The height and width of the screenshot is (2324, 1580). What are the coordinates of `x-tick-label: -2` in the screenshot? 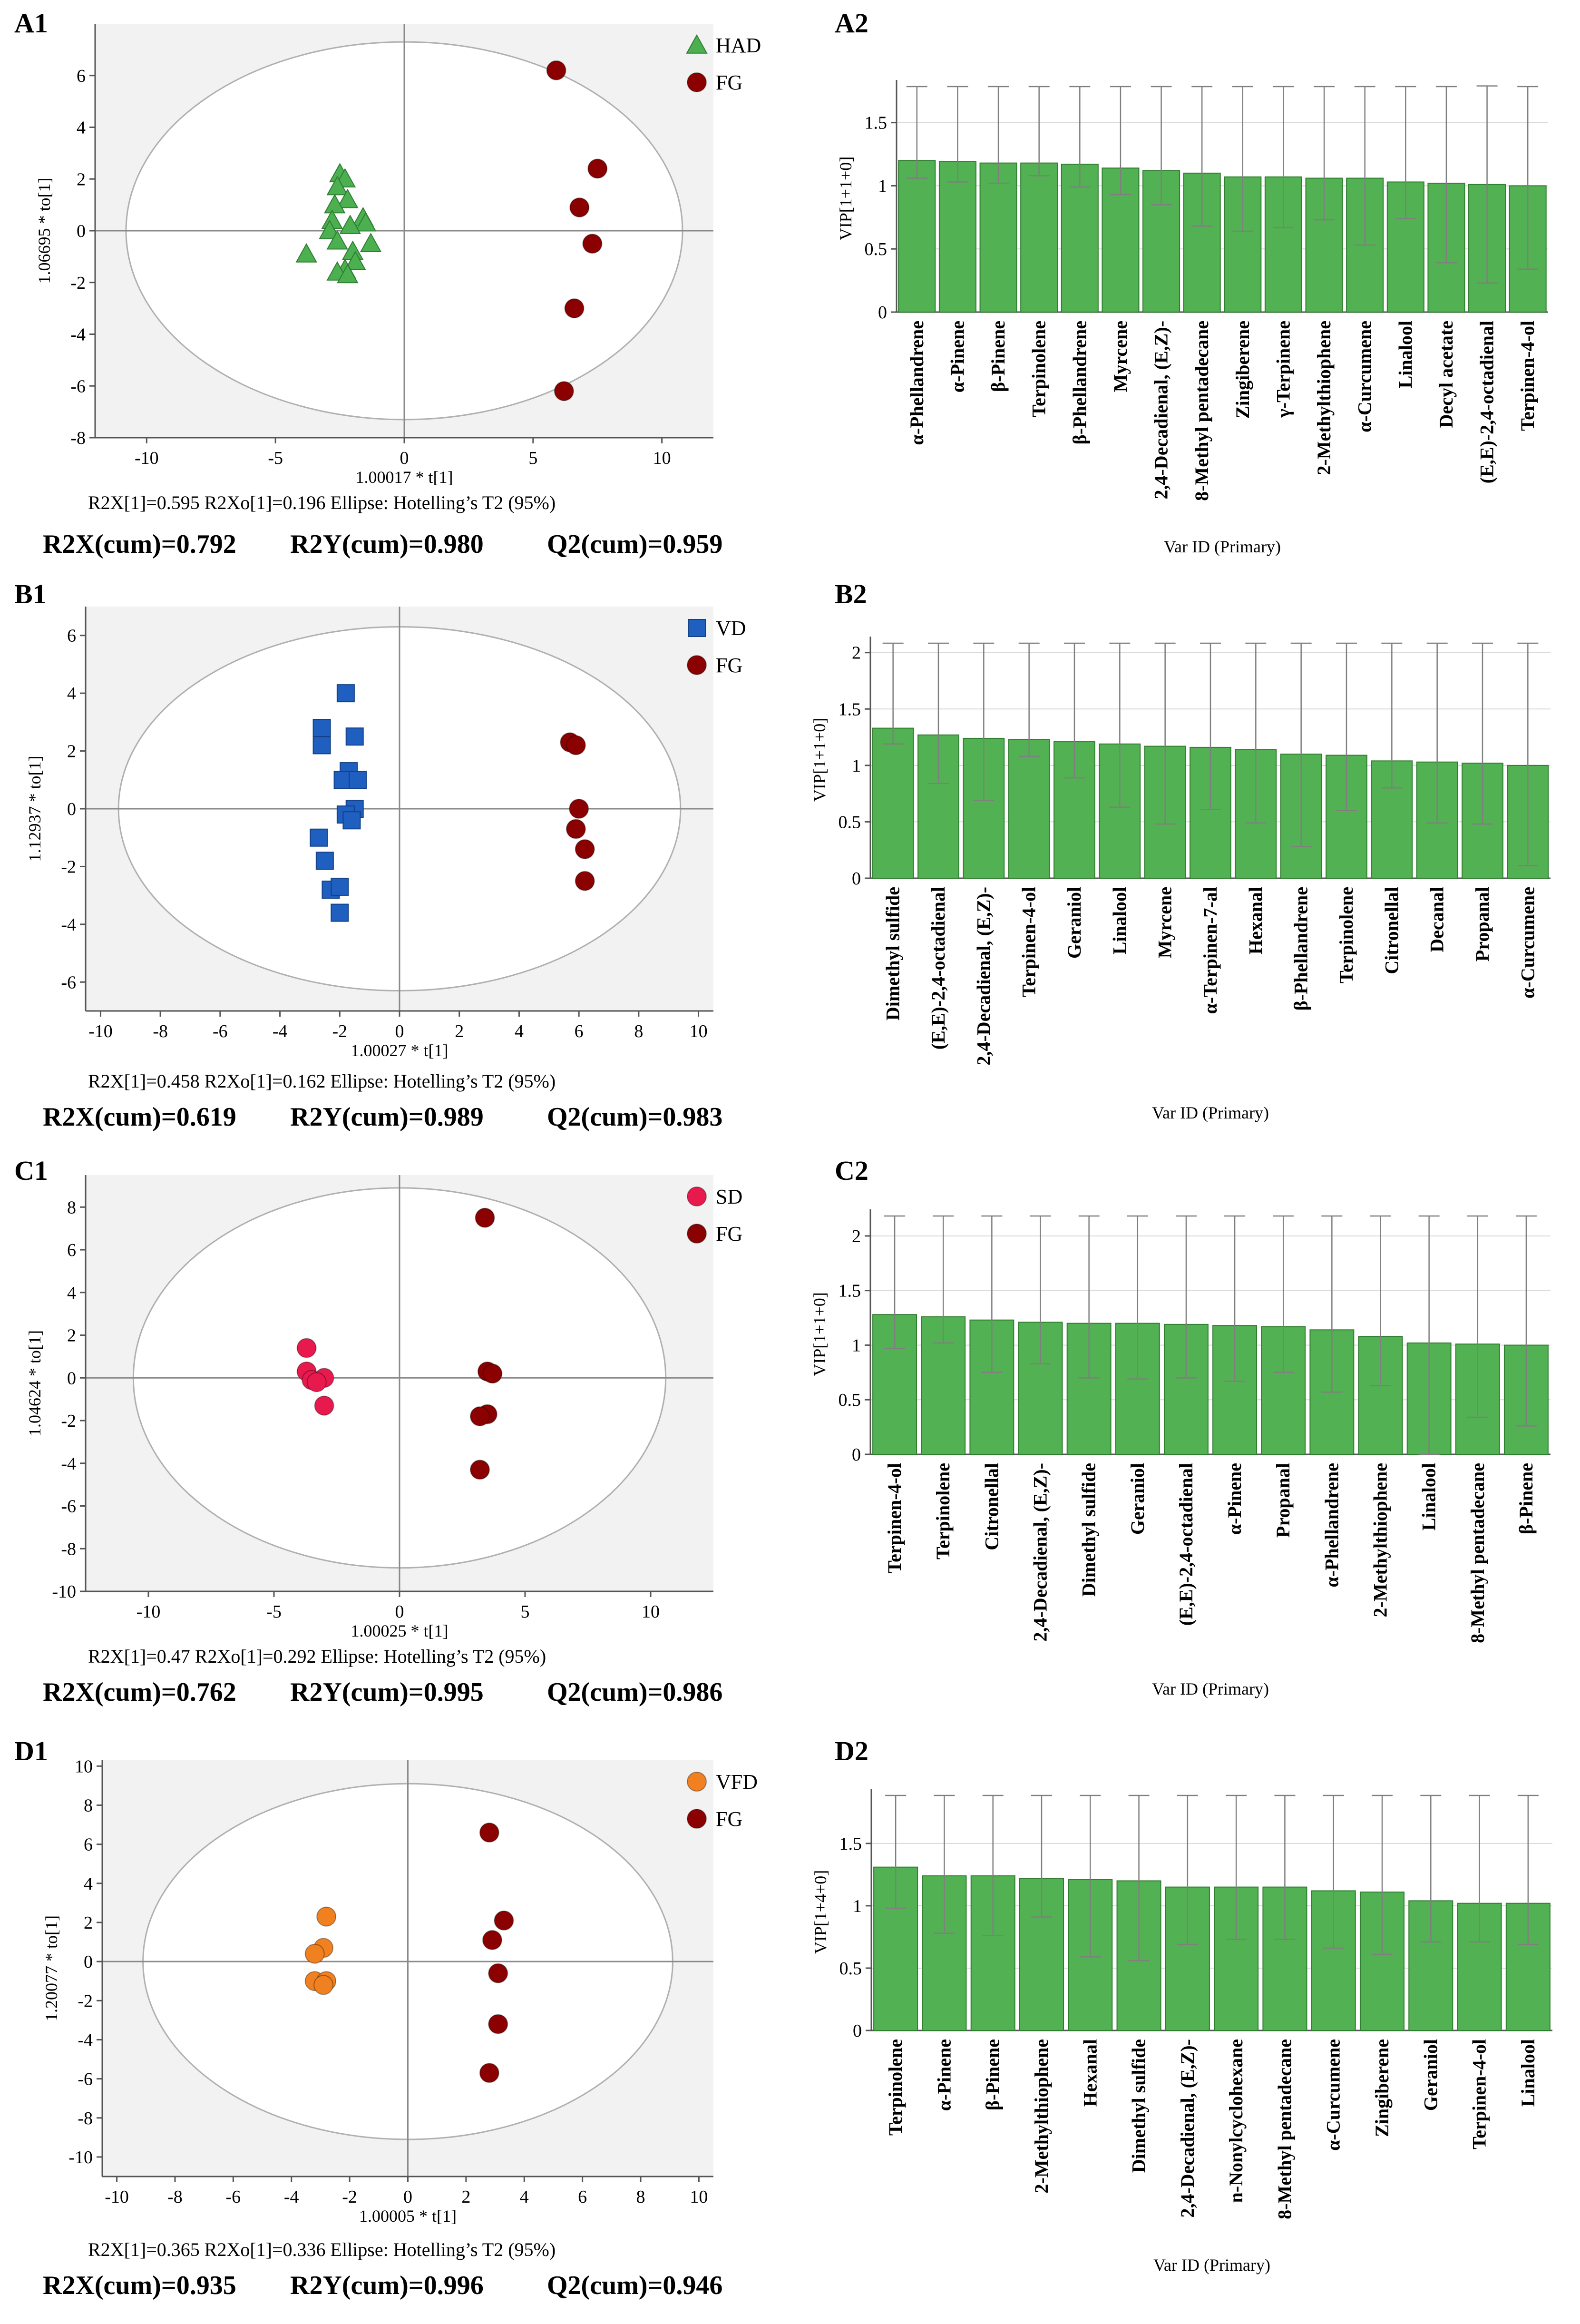 It's located at (340, 1031).